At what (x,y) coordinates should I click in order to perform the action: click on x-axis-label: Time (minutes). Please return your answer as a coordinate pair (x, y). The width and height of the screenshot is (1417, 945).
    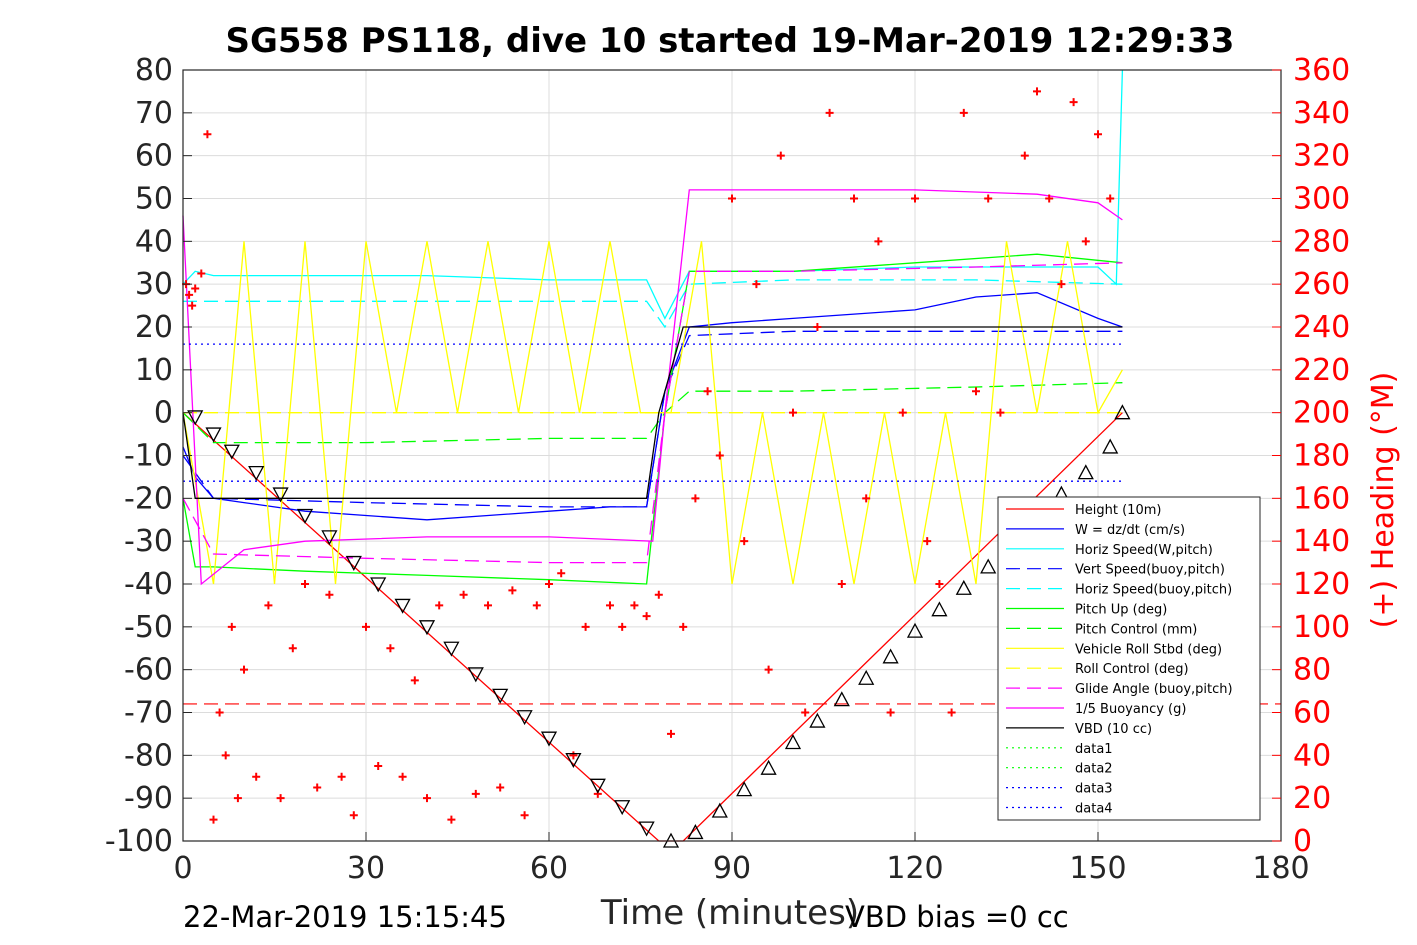
    Looking at the image, I should click on (729, 913).